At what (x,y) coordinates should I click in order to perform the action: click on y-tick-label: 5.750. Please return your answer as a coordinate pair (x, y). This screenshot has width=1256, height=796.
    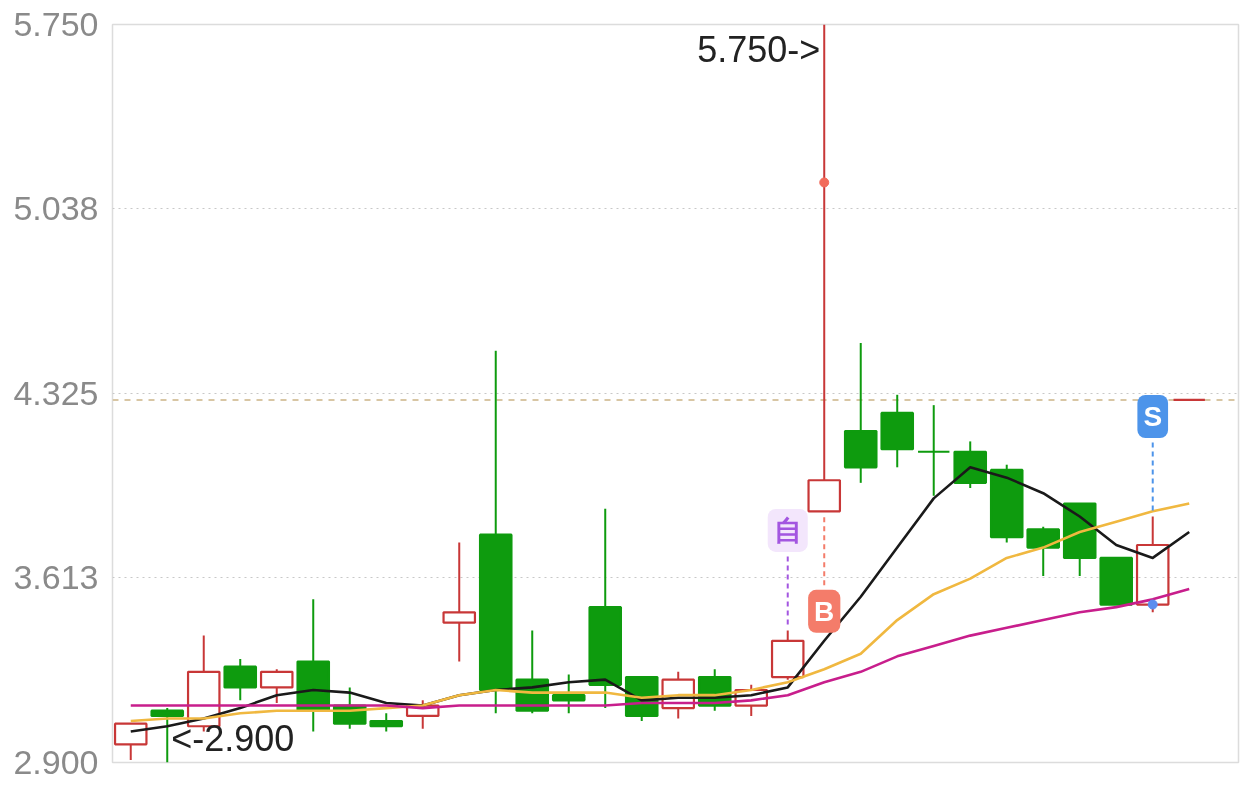
    Looking at the image, I should click on (56, 24).